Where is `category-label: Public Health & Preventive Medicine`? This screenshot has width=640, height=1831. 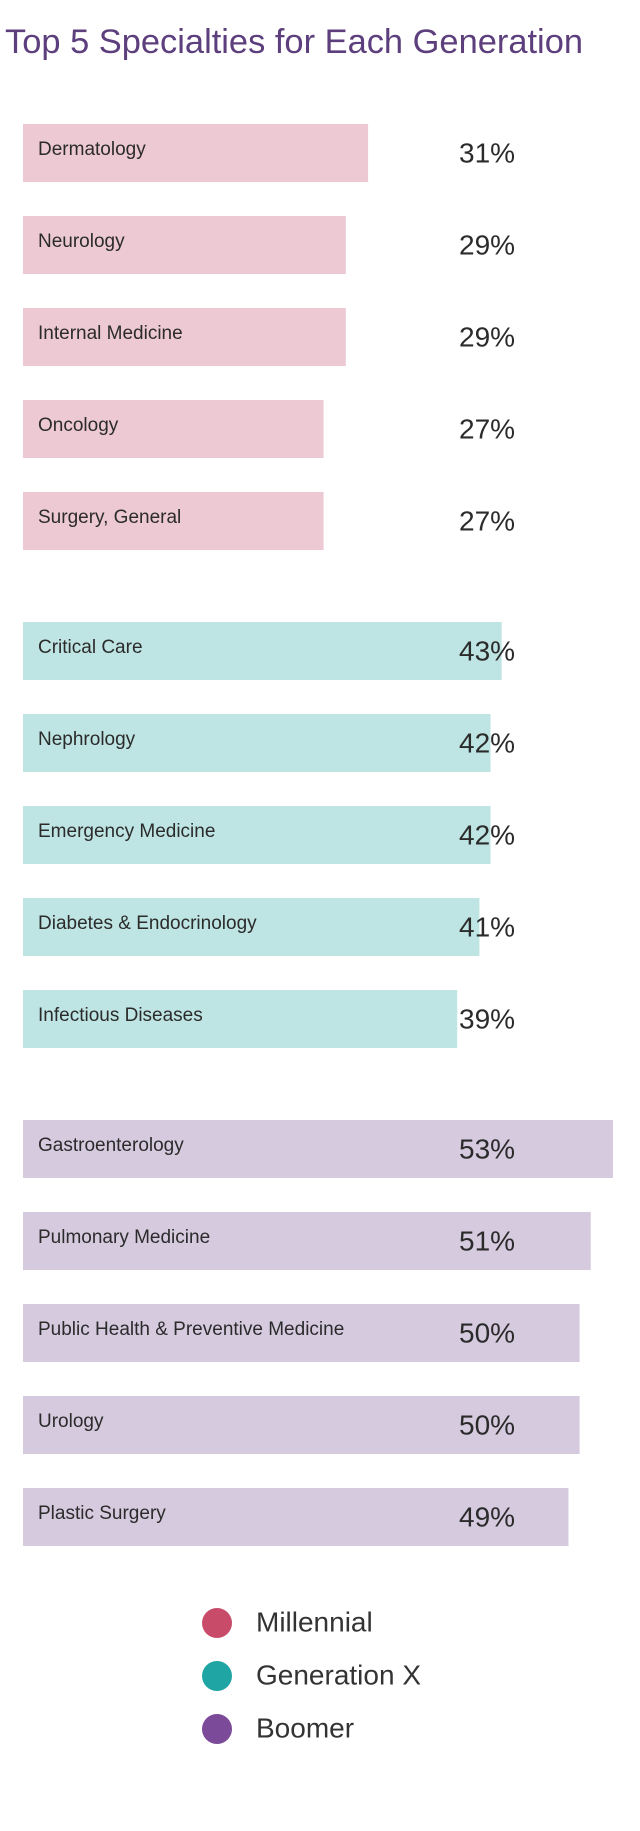
category-label: Public Health & Preventive Medicine is located at coordinates (191, 1329).